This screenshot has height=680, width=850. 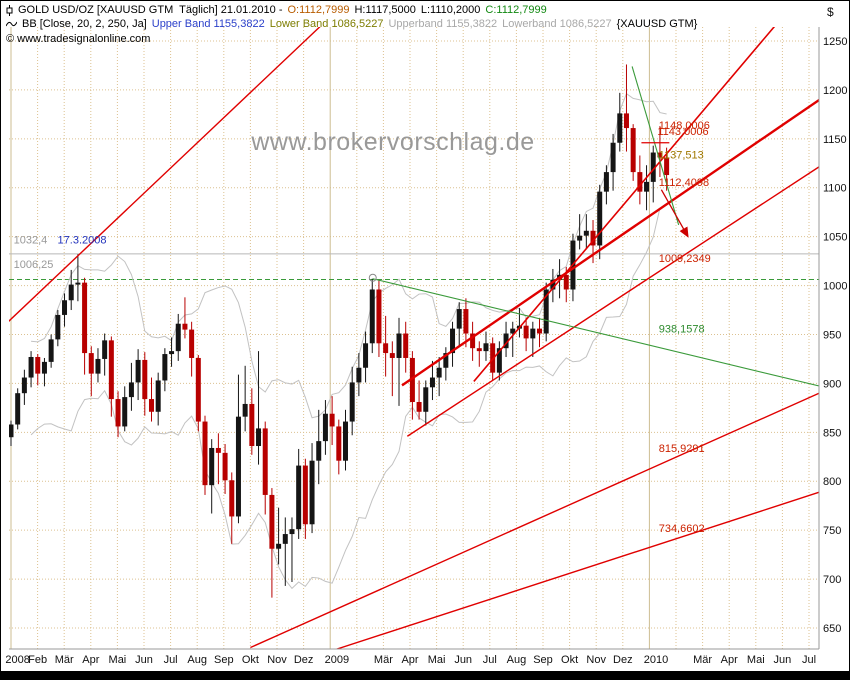 I want to click on svg-text: 950, so click(x=832, y=335).